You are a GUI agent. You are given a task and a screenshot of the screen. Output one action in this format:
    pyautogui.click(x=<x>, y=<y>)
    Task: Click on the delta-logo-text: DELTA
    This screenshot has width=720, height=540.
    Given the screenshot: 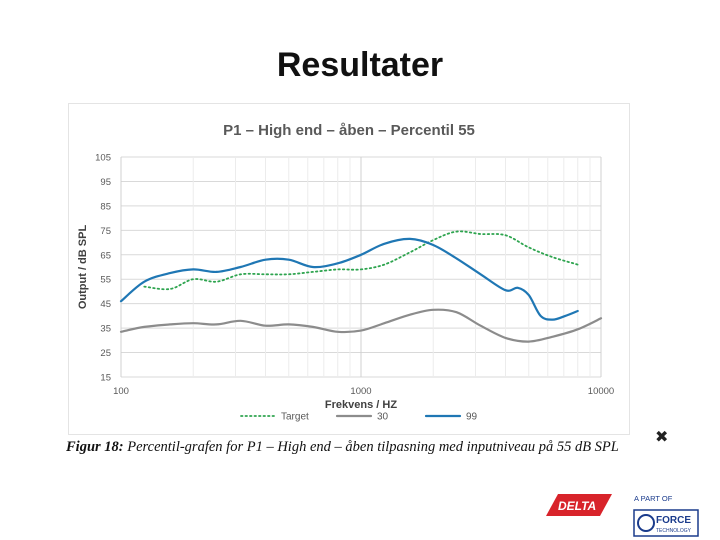 What is the action you would take?
    pyautogui.click(x=577, y=506)
    